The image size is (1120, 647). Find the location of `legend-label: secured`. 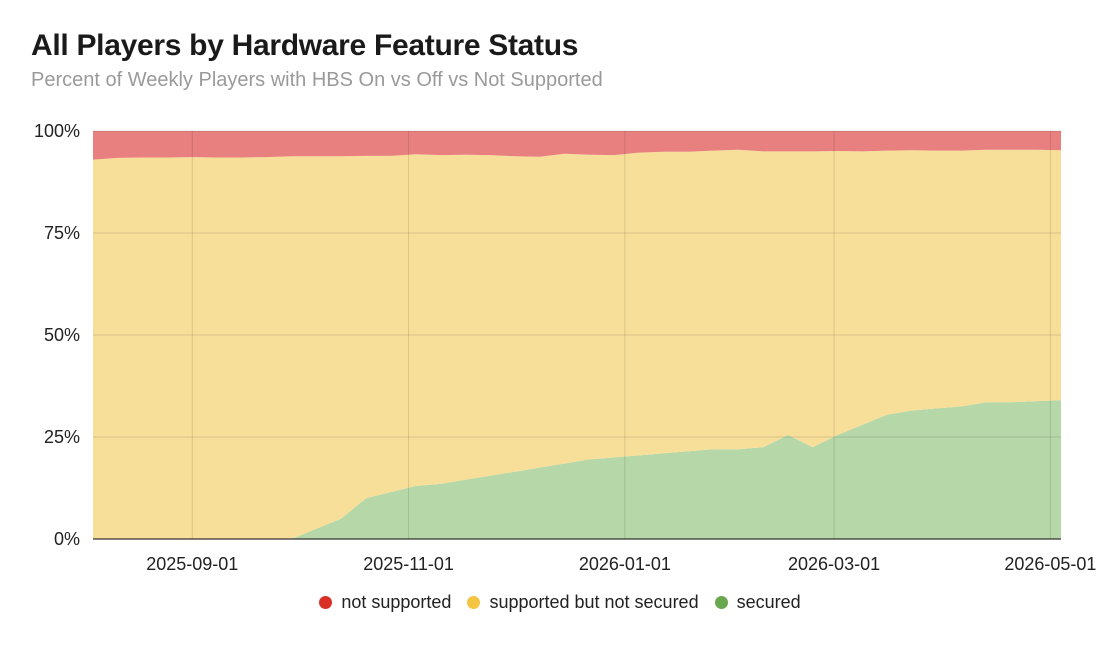

legend-label: secured is located at coordinates (768, 602).